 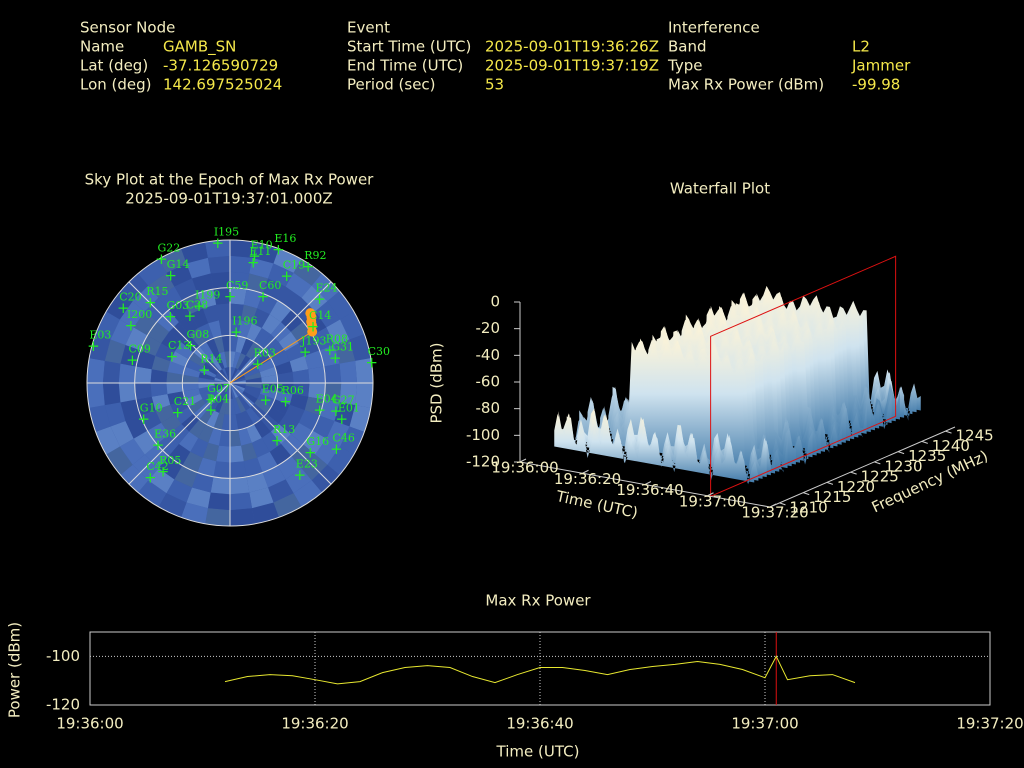 What do you see at coordinates (368, 28) in the screenshot?
I see `info-heading: Event` at bounding box center [368, 28].